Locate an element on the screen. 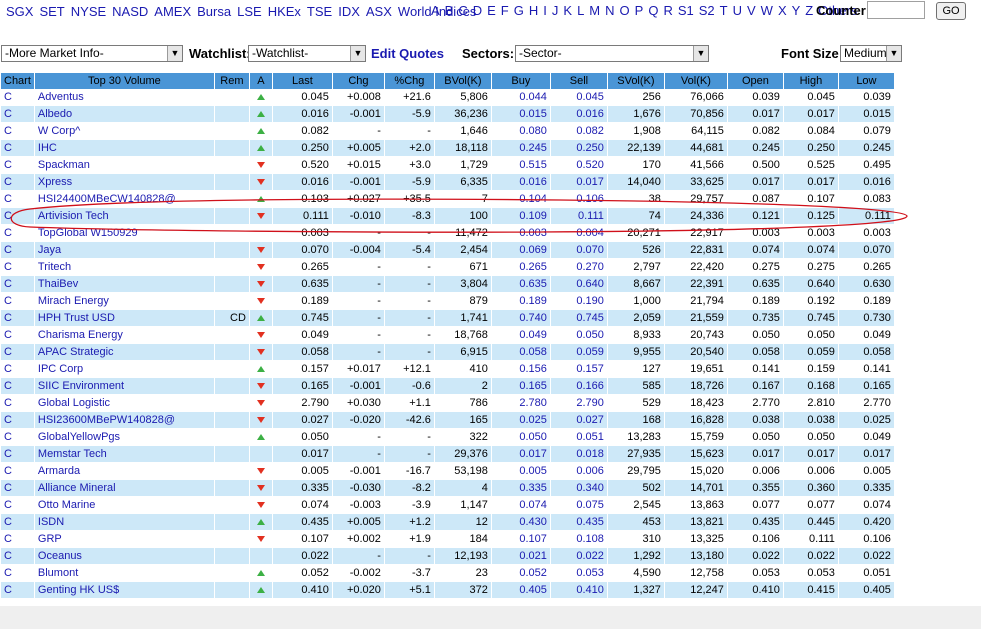  exchange-link-tse: TSE is located at coordinates (319, 11).